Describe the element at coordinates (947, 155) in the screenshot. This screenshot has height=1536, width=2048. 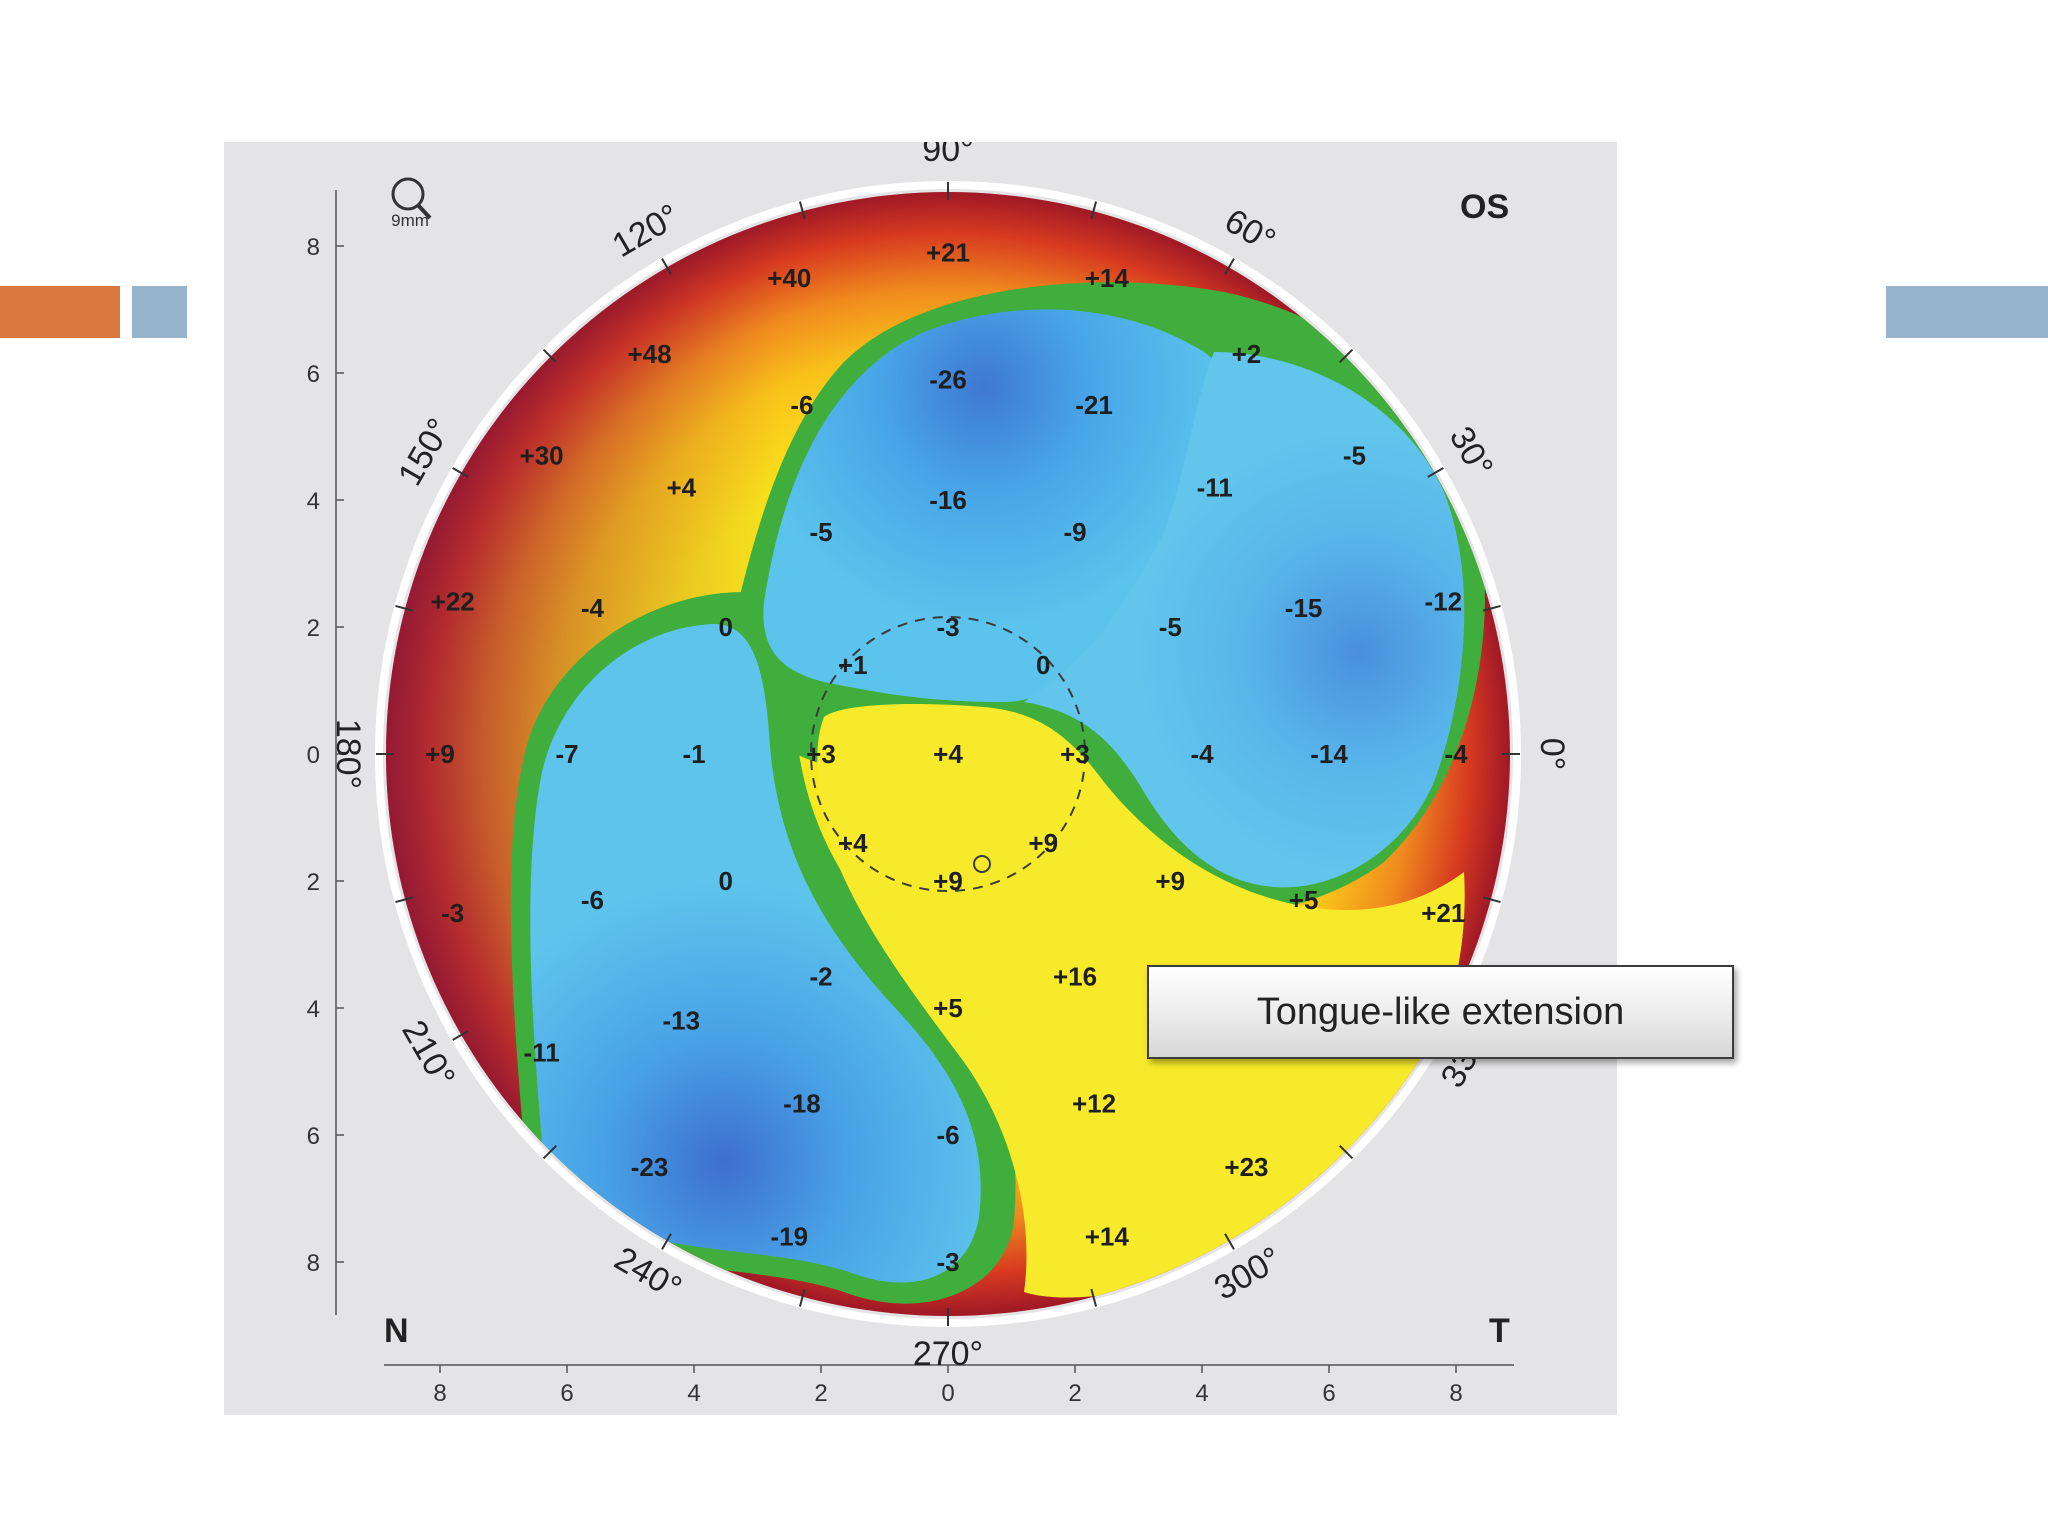
I see `angle-label: 90°` at that location.